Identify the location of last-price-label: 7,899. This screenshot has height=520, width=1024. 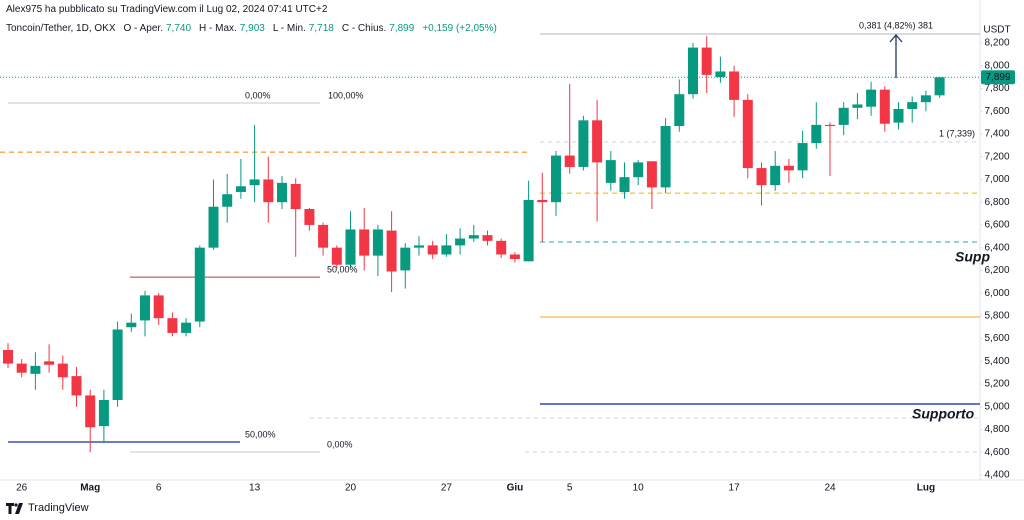
(997, 77).